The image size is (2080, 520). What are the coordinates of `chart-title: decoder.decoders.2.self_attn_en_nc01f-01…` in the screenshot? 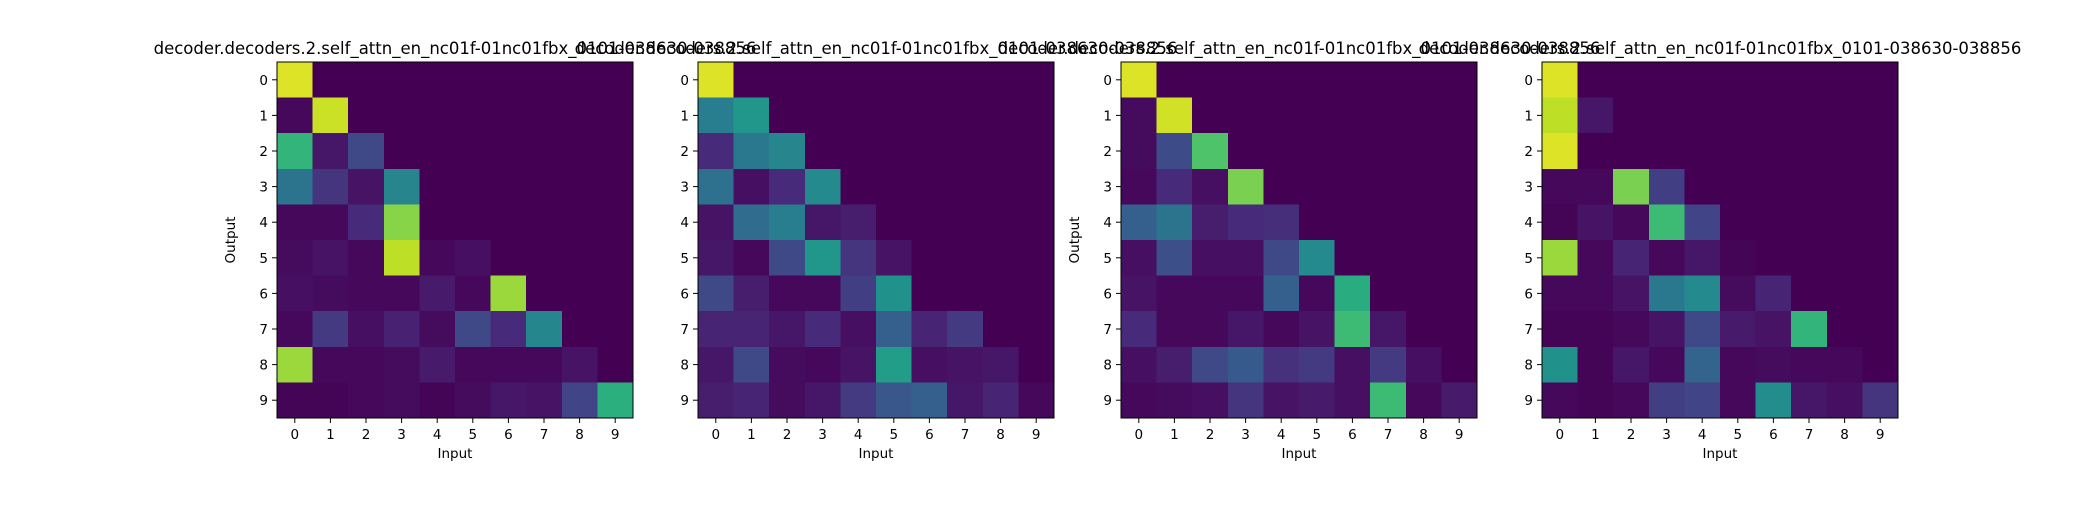 It's located at (1299, 49).